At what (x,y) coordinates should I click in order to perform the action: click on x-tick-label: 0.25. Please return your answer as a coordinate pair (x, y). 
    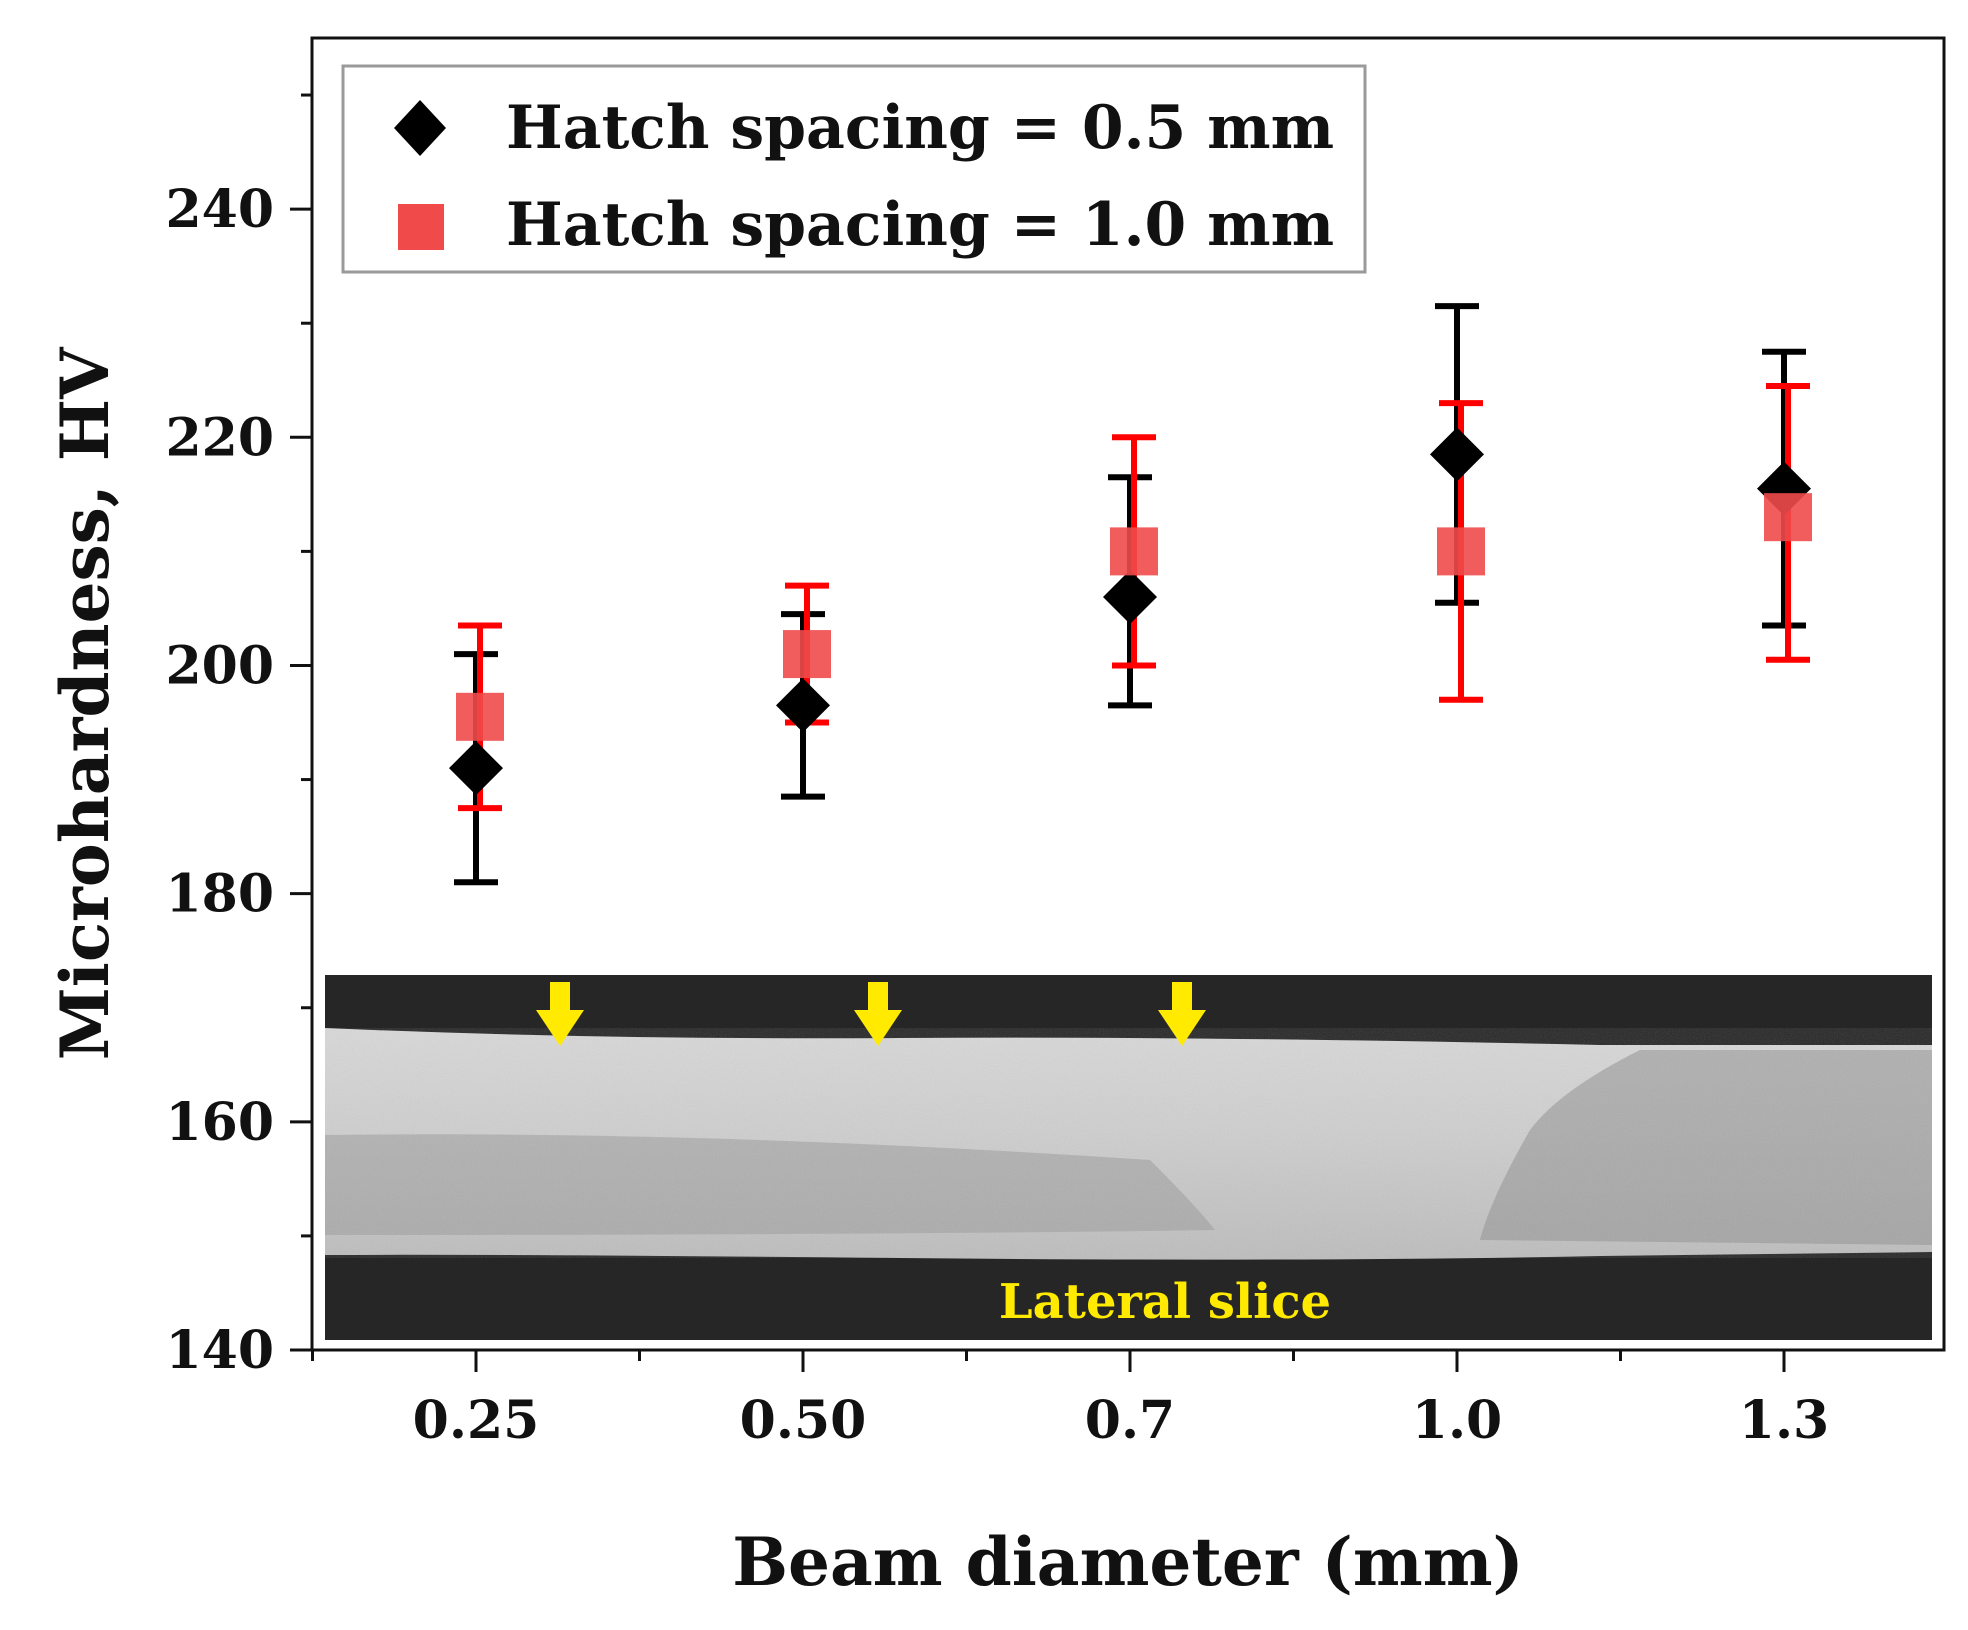
    Looking at the image, I should click on (476, 1420).